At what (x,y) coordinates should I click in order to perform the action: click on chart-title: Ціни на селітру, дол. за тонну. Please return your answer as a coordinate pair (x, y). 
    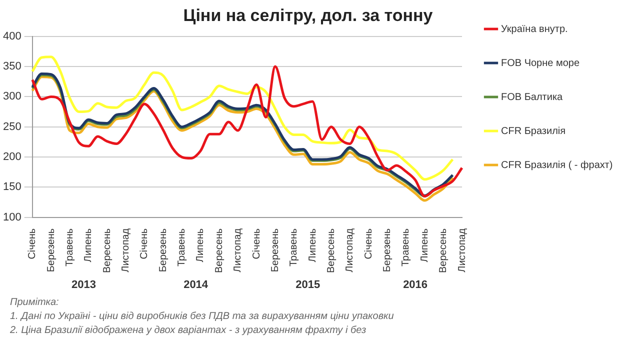
    Looking at the image, I should click on (308, 15).